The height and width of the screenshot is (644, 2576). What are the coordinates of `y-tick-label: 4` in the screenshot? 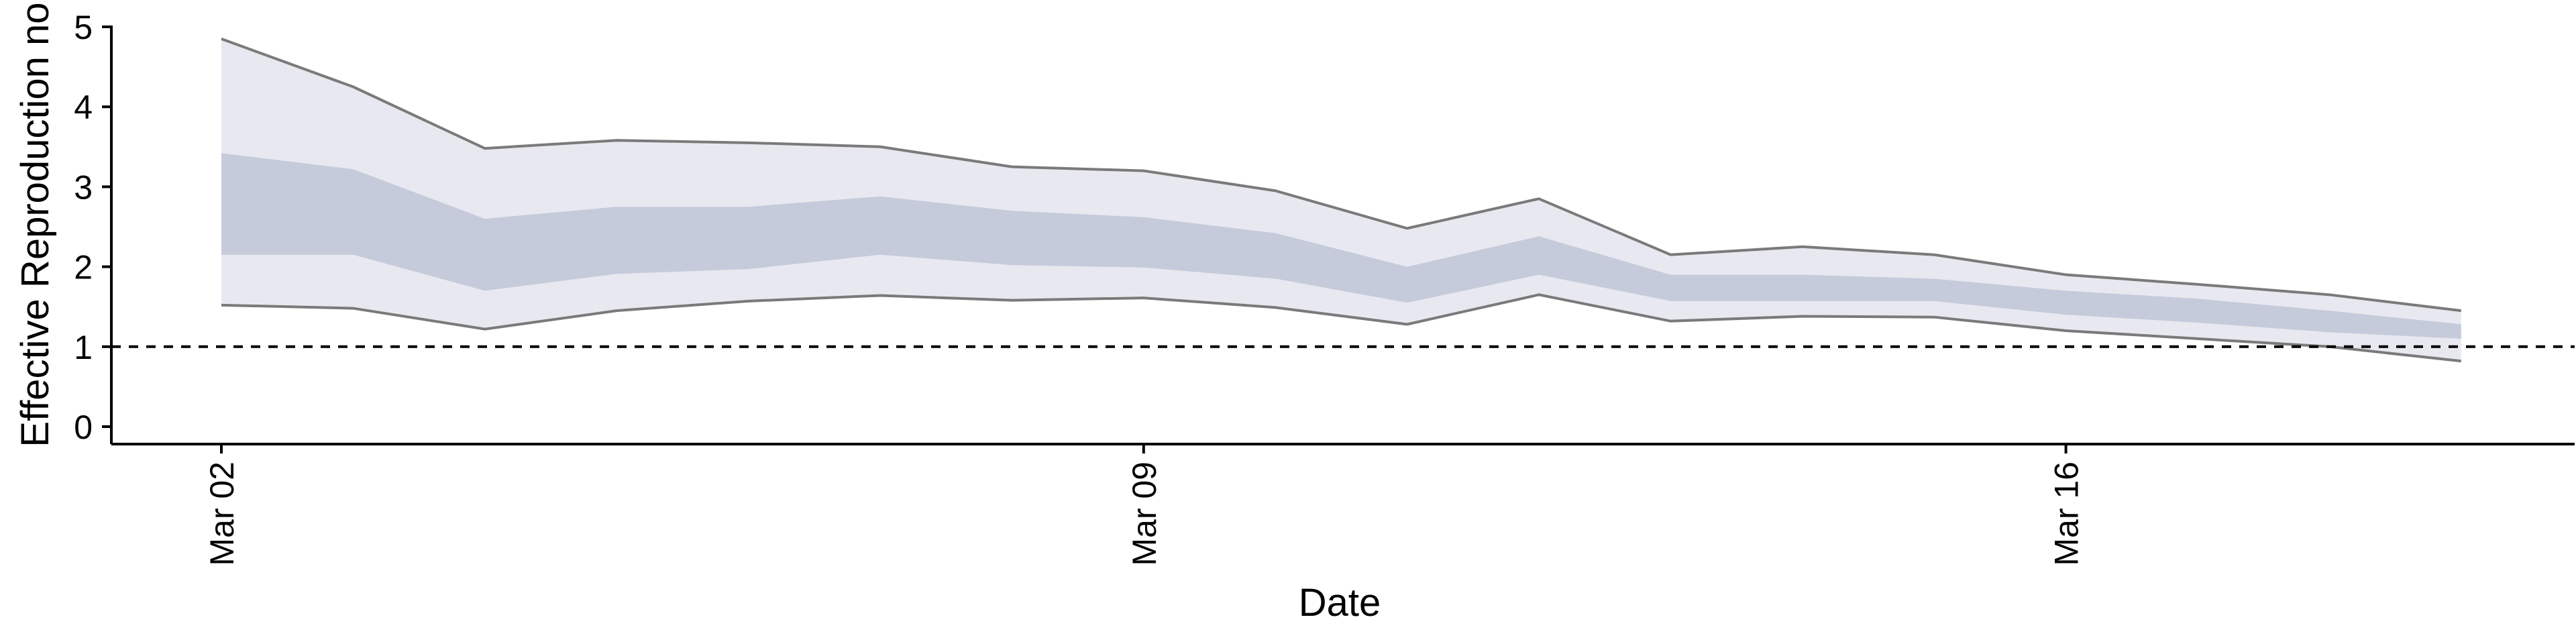 It's located at (83, 107).